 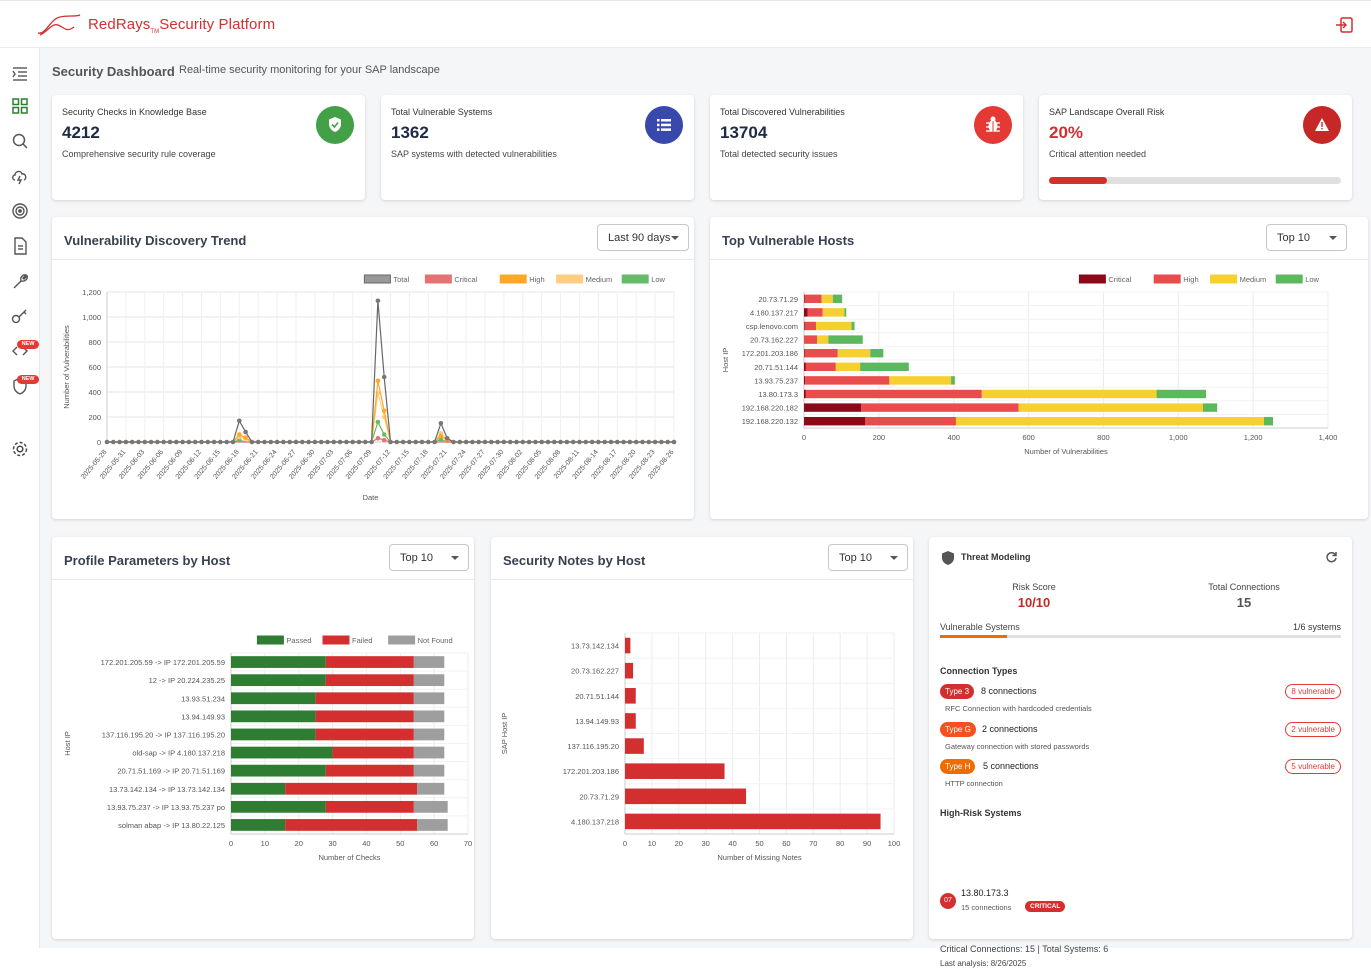 I want to click on target-icon, so click(x=20, y=211).